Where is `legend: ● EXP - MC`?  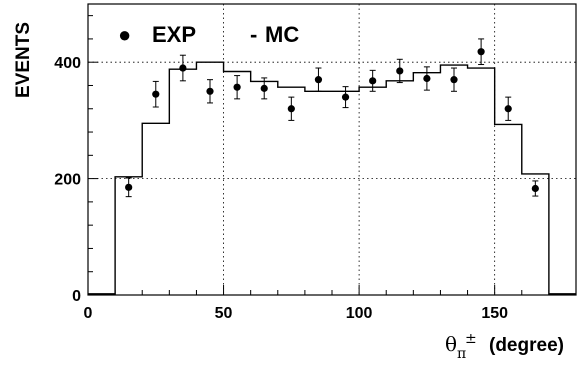
legend: ● EXP - MC is located at coordinates (208, 34).